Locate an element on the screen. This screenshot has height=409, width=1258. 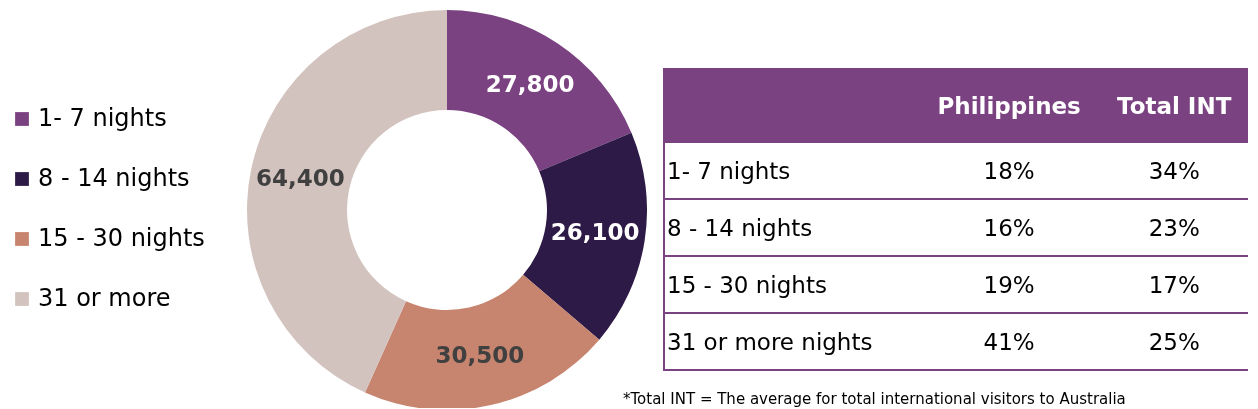
text: 34% is located at coordinates (1174, 170).